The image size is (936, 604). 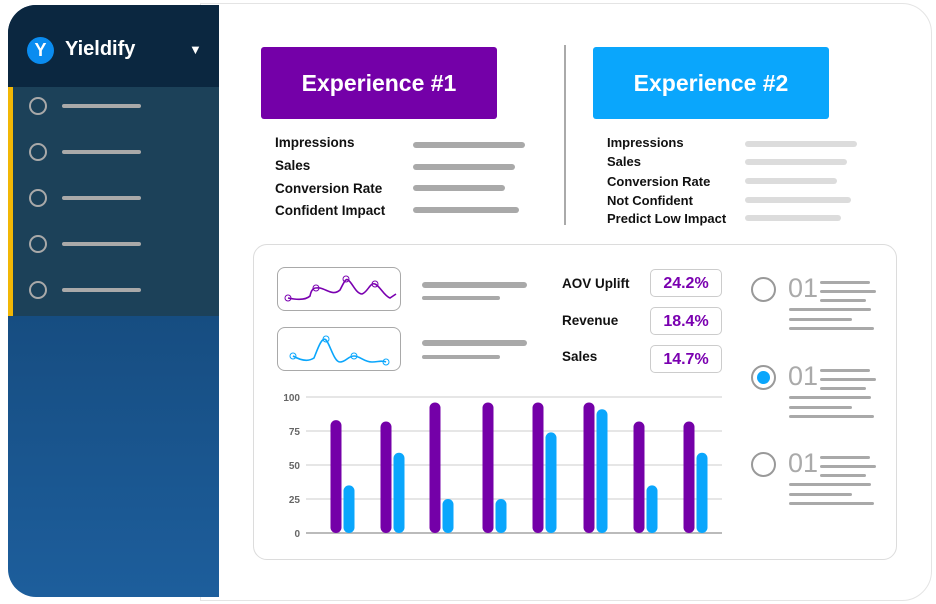 I want to click on exp2-label: Predict Low Impact, so click(x=667, y=218).